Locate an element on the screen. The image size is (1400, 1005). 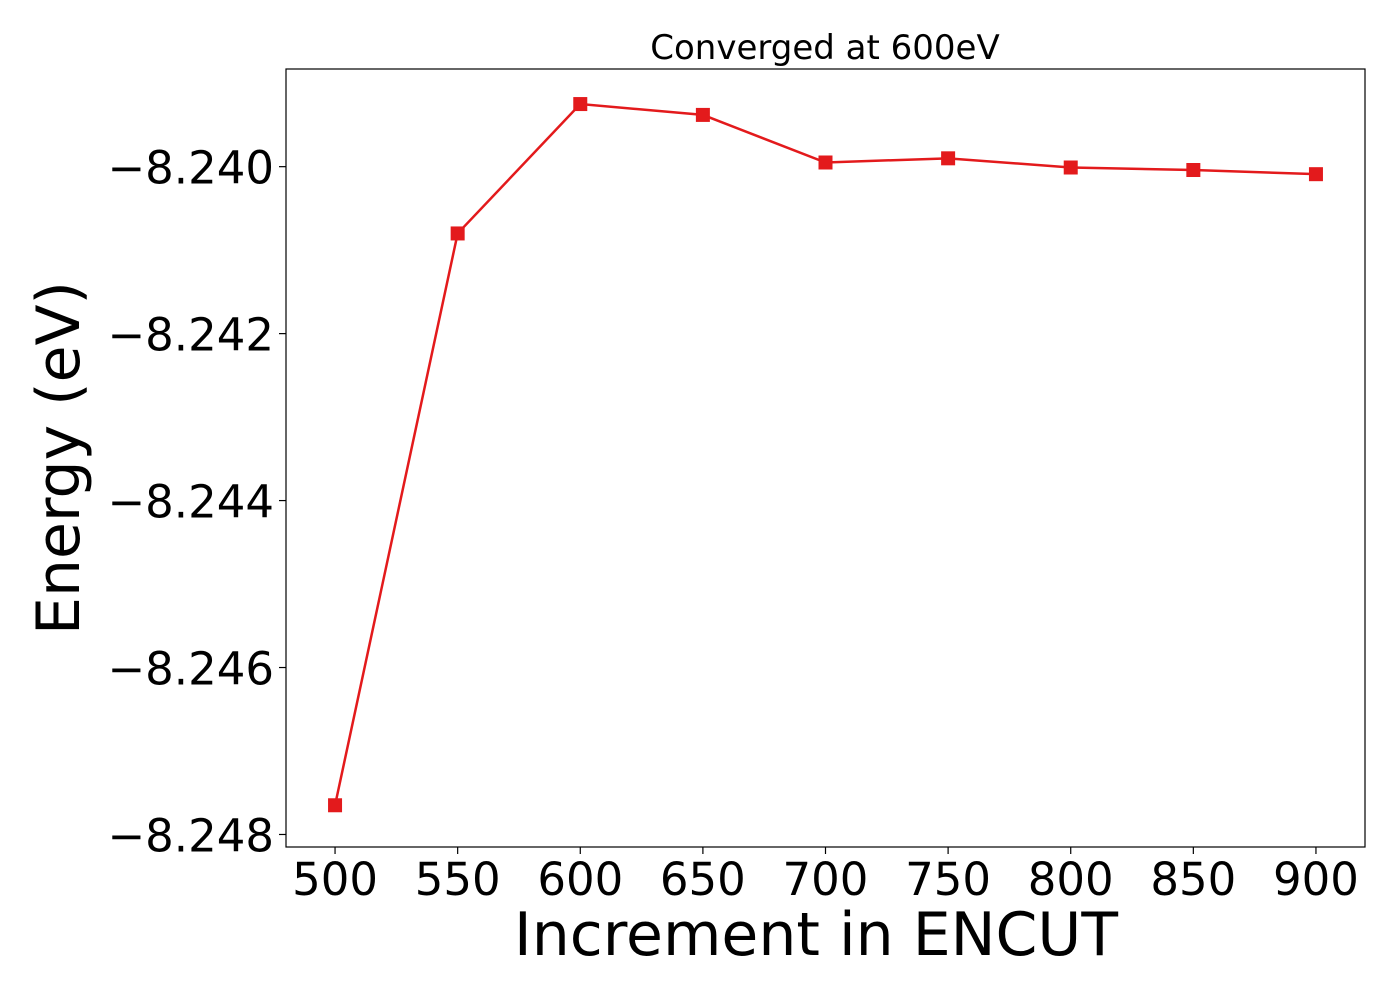
x-axis-ticks: 500 550 600 650 700 750 800 850 900 is located at coordinates (825, 876).